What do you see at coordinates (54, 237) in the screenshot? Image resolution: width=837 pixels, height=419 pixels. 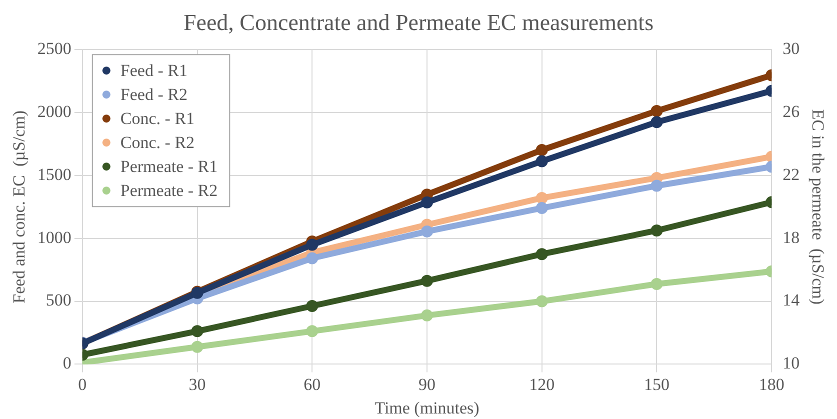 I see `y-tick-label: 1000` at bounding box center [54, 237].